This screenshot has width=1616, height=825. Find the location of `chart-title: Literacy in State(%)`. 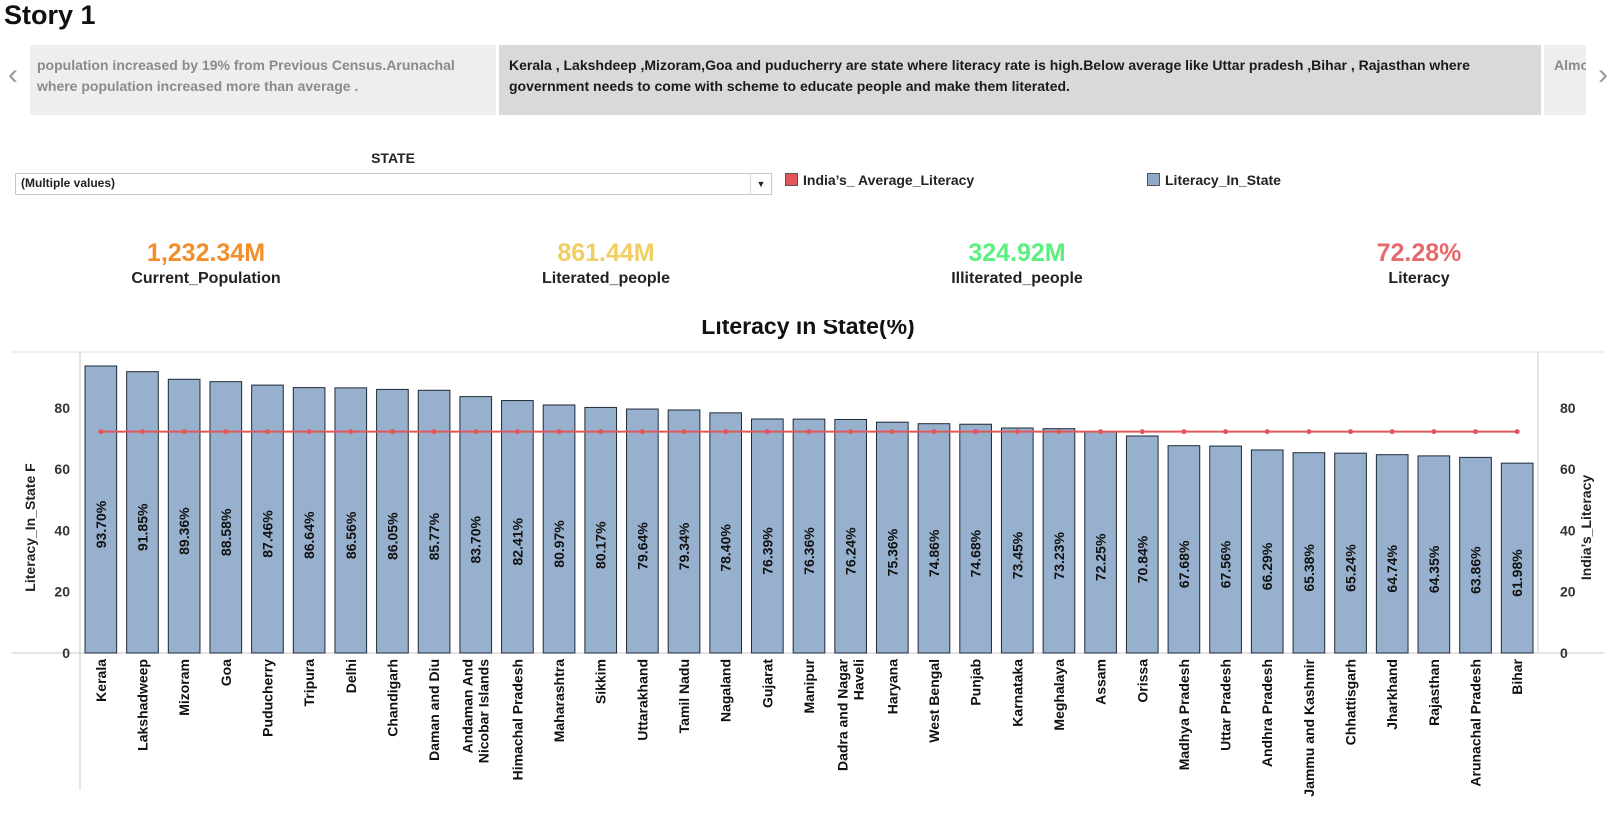

chart-title: Literacy in State(%) is located at coordinates (807, 329).